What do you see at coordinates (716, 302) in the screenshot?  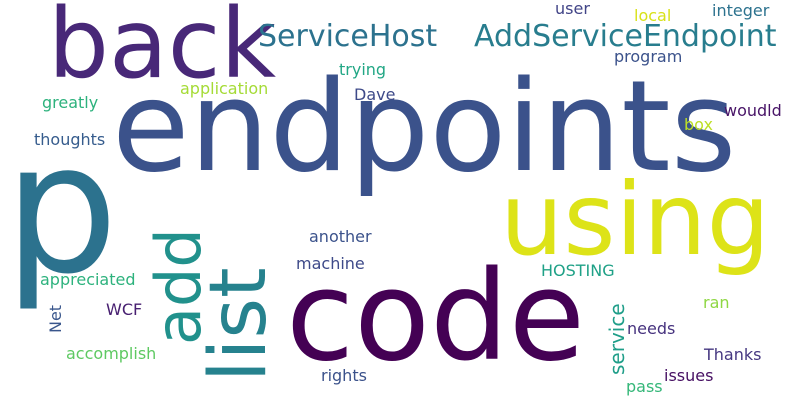 I see `word-ran: ran` at bounding box center [716, 302].